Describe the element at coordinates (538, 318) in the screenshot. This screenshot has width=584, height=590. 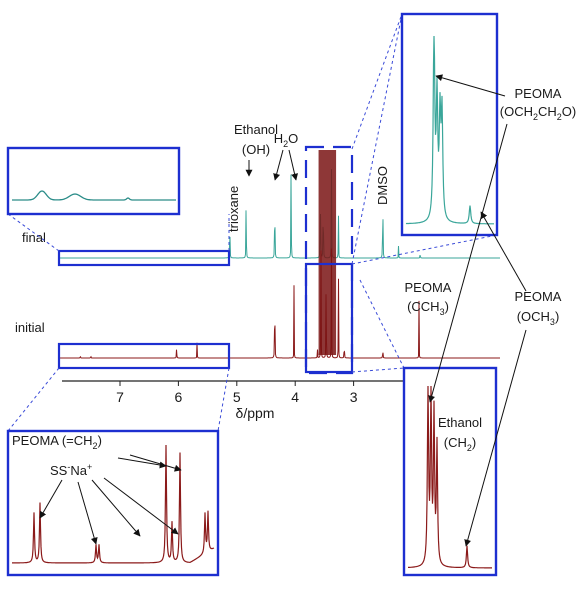
I see `annotation-peoma-och3-formula: (OCH3)` at that location.